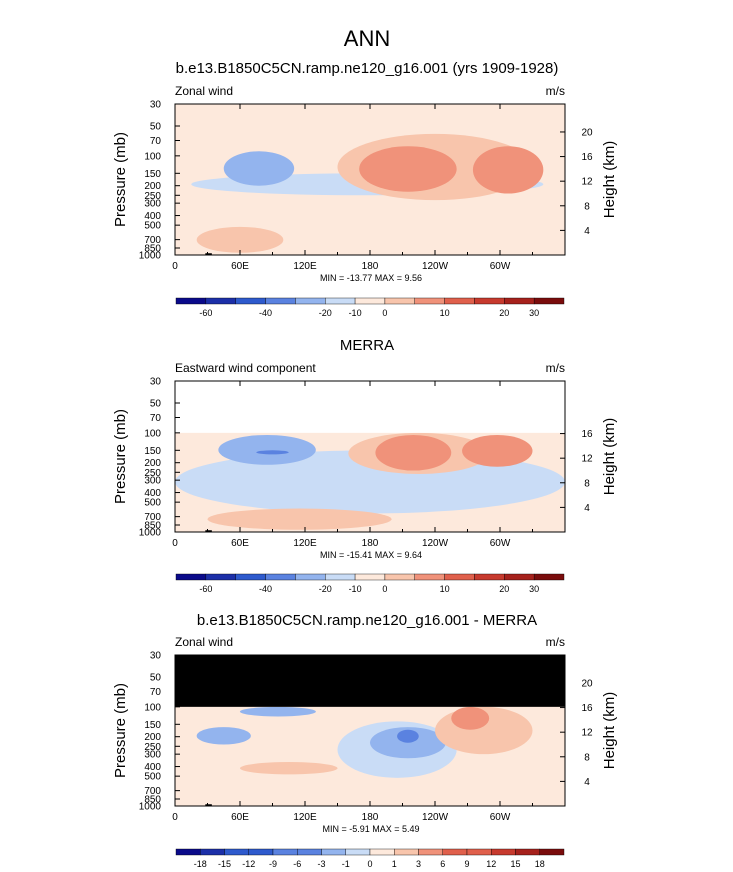 The width and height of the screenshot is (733, 872). I want to click on colorbar-label: 1, so click(394, 864).